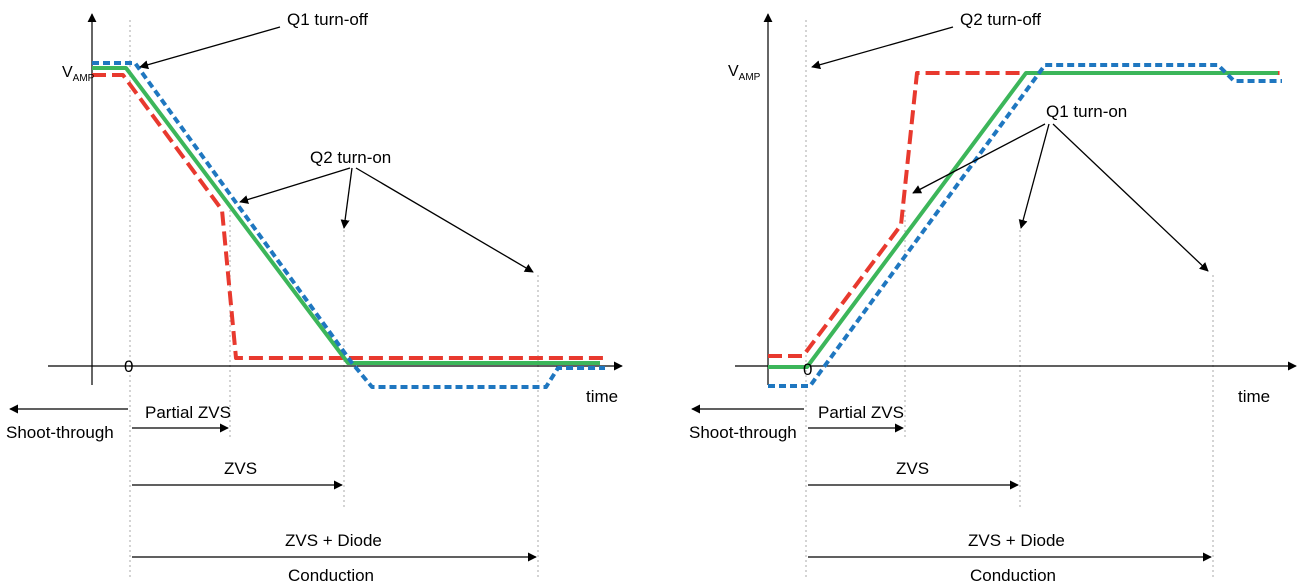 The width and height of the screenshot is (1302, 588). What do you see at coordinates (327, 19) in the screenshot?
I see `turn-off-label: Q1 turn-off` at bounding box center [327, 19].